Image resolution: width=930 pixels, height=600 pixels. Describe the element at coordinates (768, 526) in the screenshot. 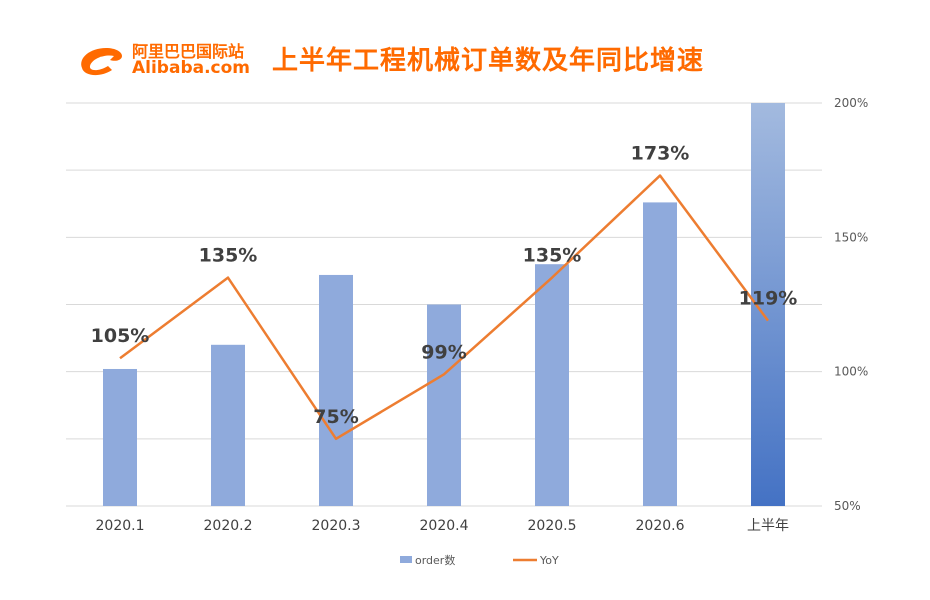

I see `x-tick-label: 上半年` at that location.